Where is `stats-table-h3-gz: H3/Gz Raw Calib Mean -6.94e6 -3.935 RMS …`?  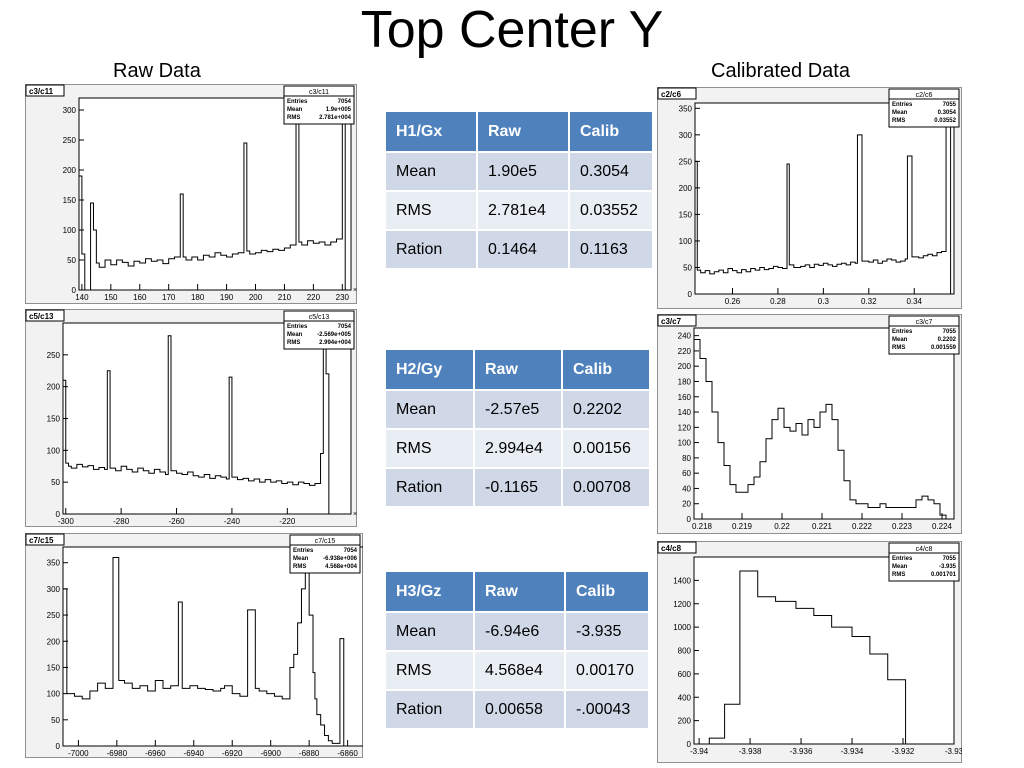
stats-table-h3-gz: H3/Gz Raw Calib Mean -6.94e6 -3.935 RMS … is located at coordinates (517, 650).